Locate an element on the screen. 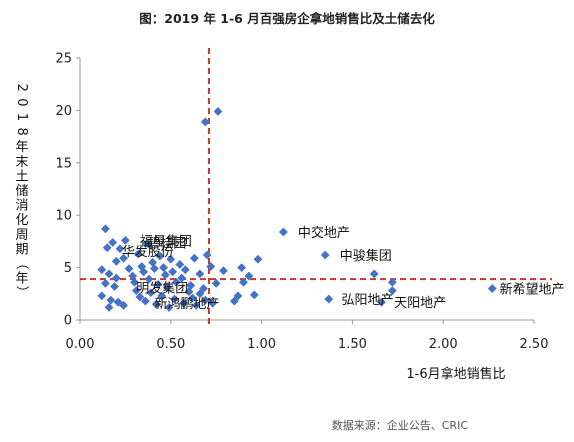  point-annotation: 新希望地产 is located at coordinates (531, 290).